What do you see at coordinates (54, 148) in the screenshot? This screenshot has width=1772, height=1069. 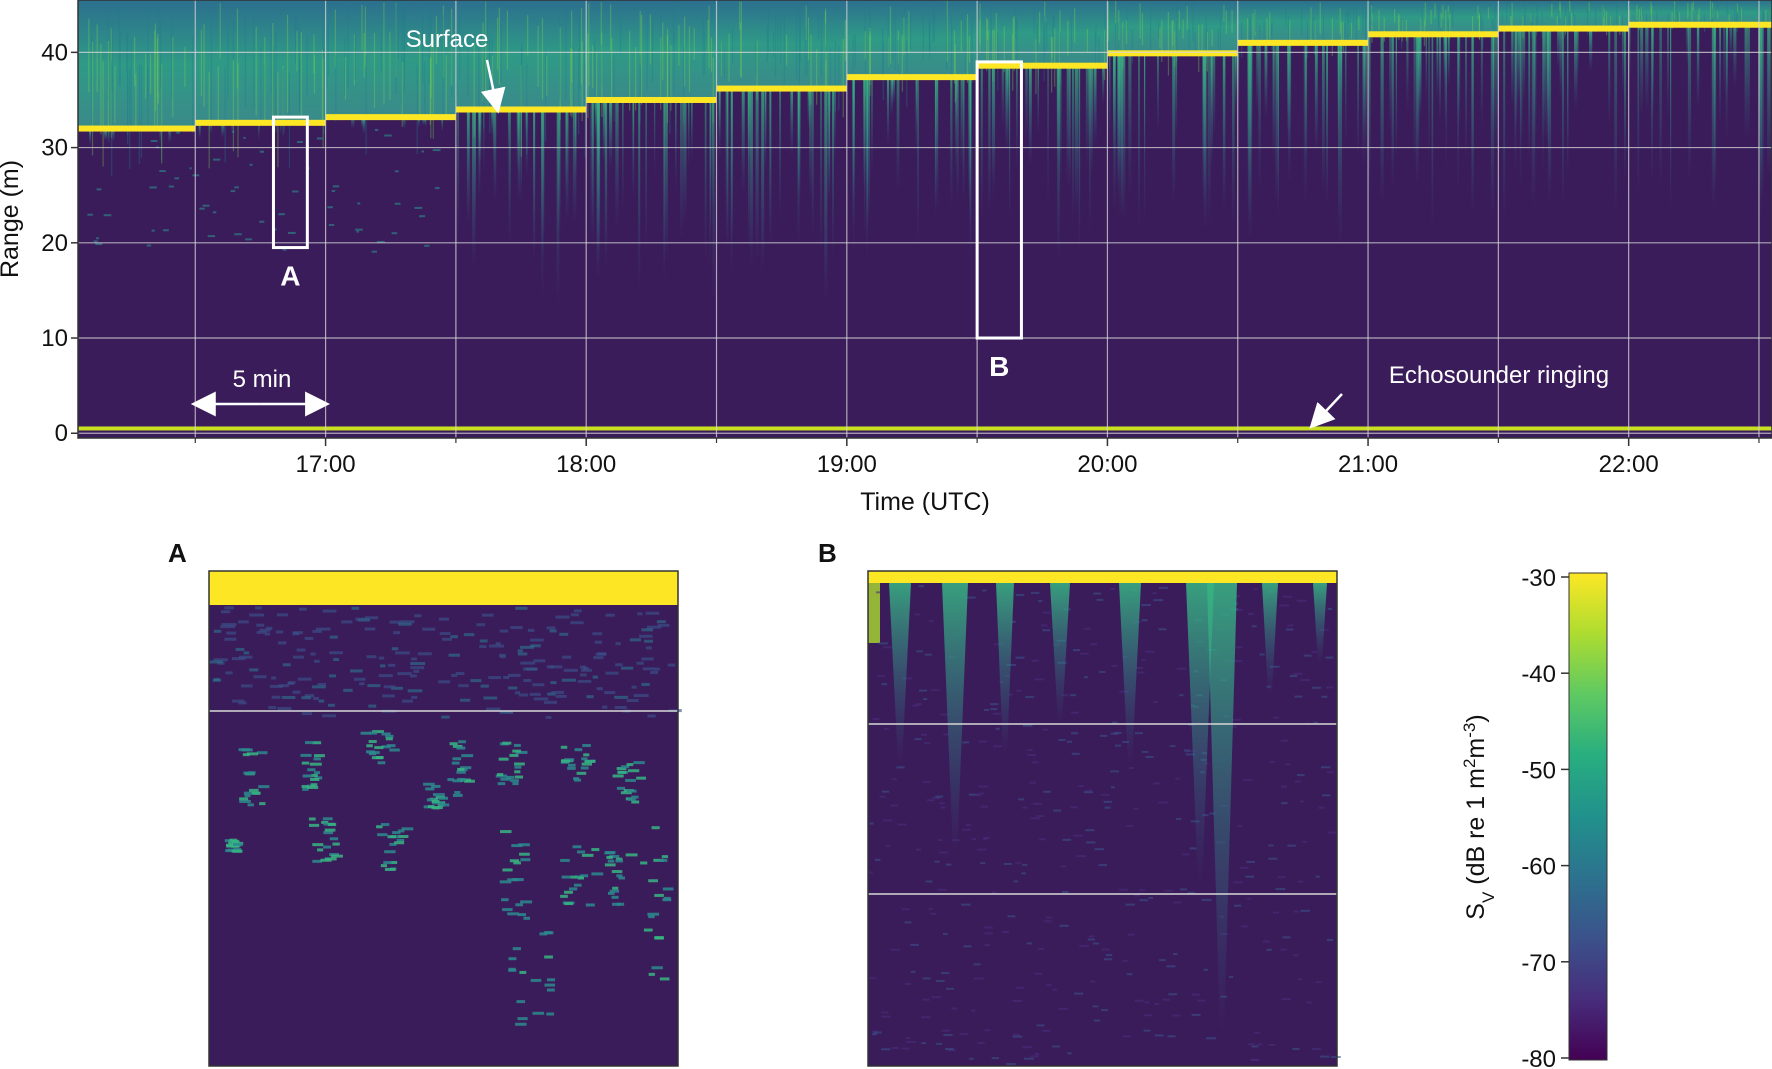 I see `y-tick-label: 30` at bounding box center [54, 148].